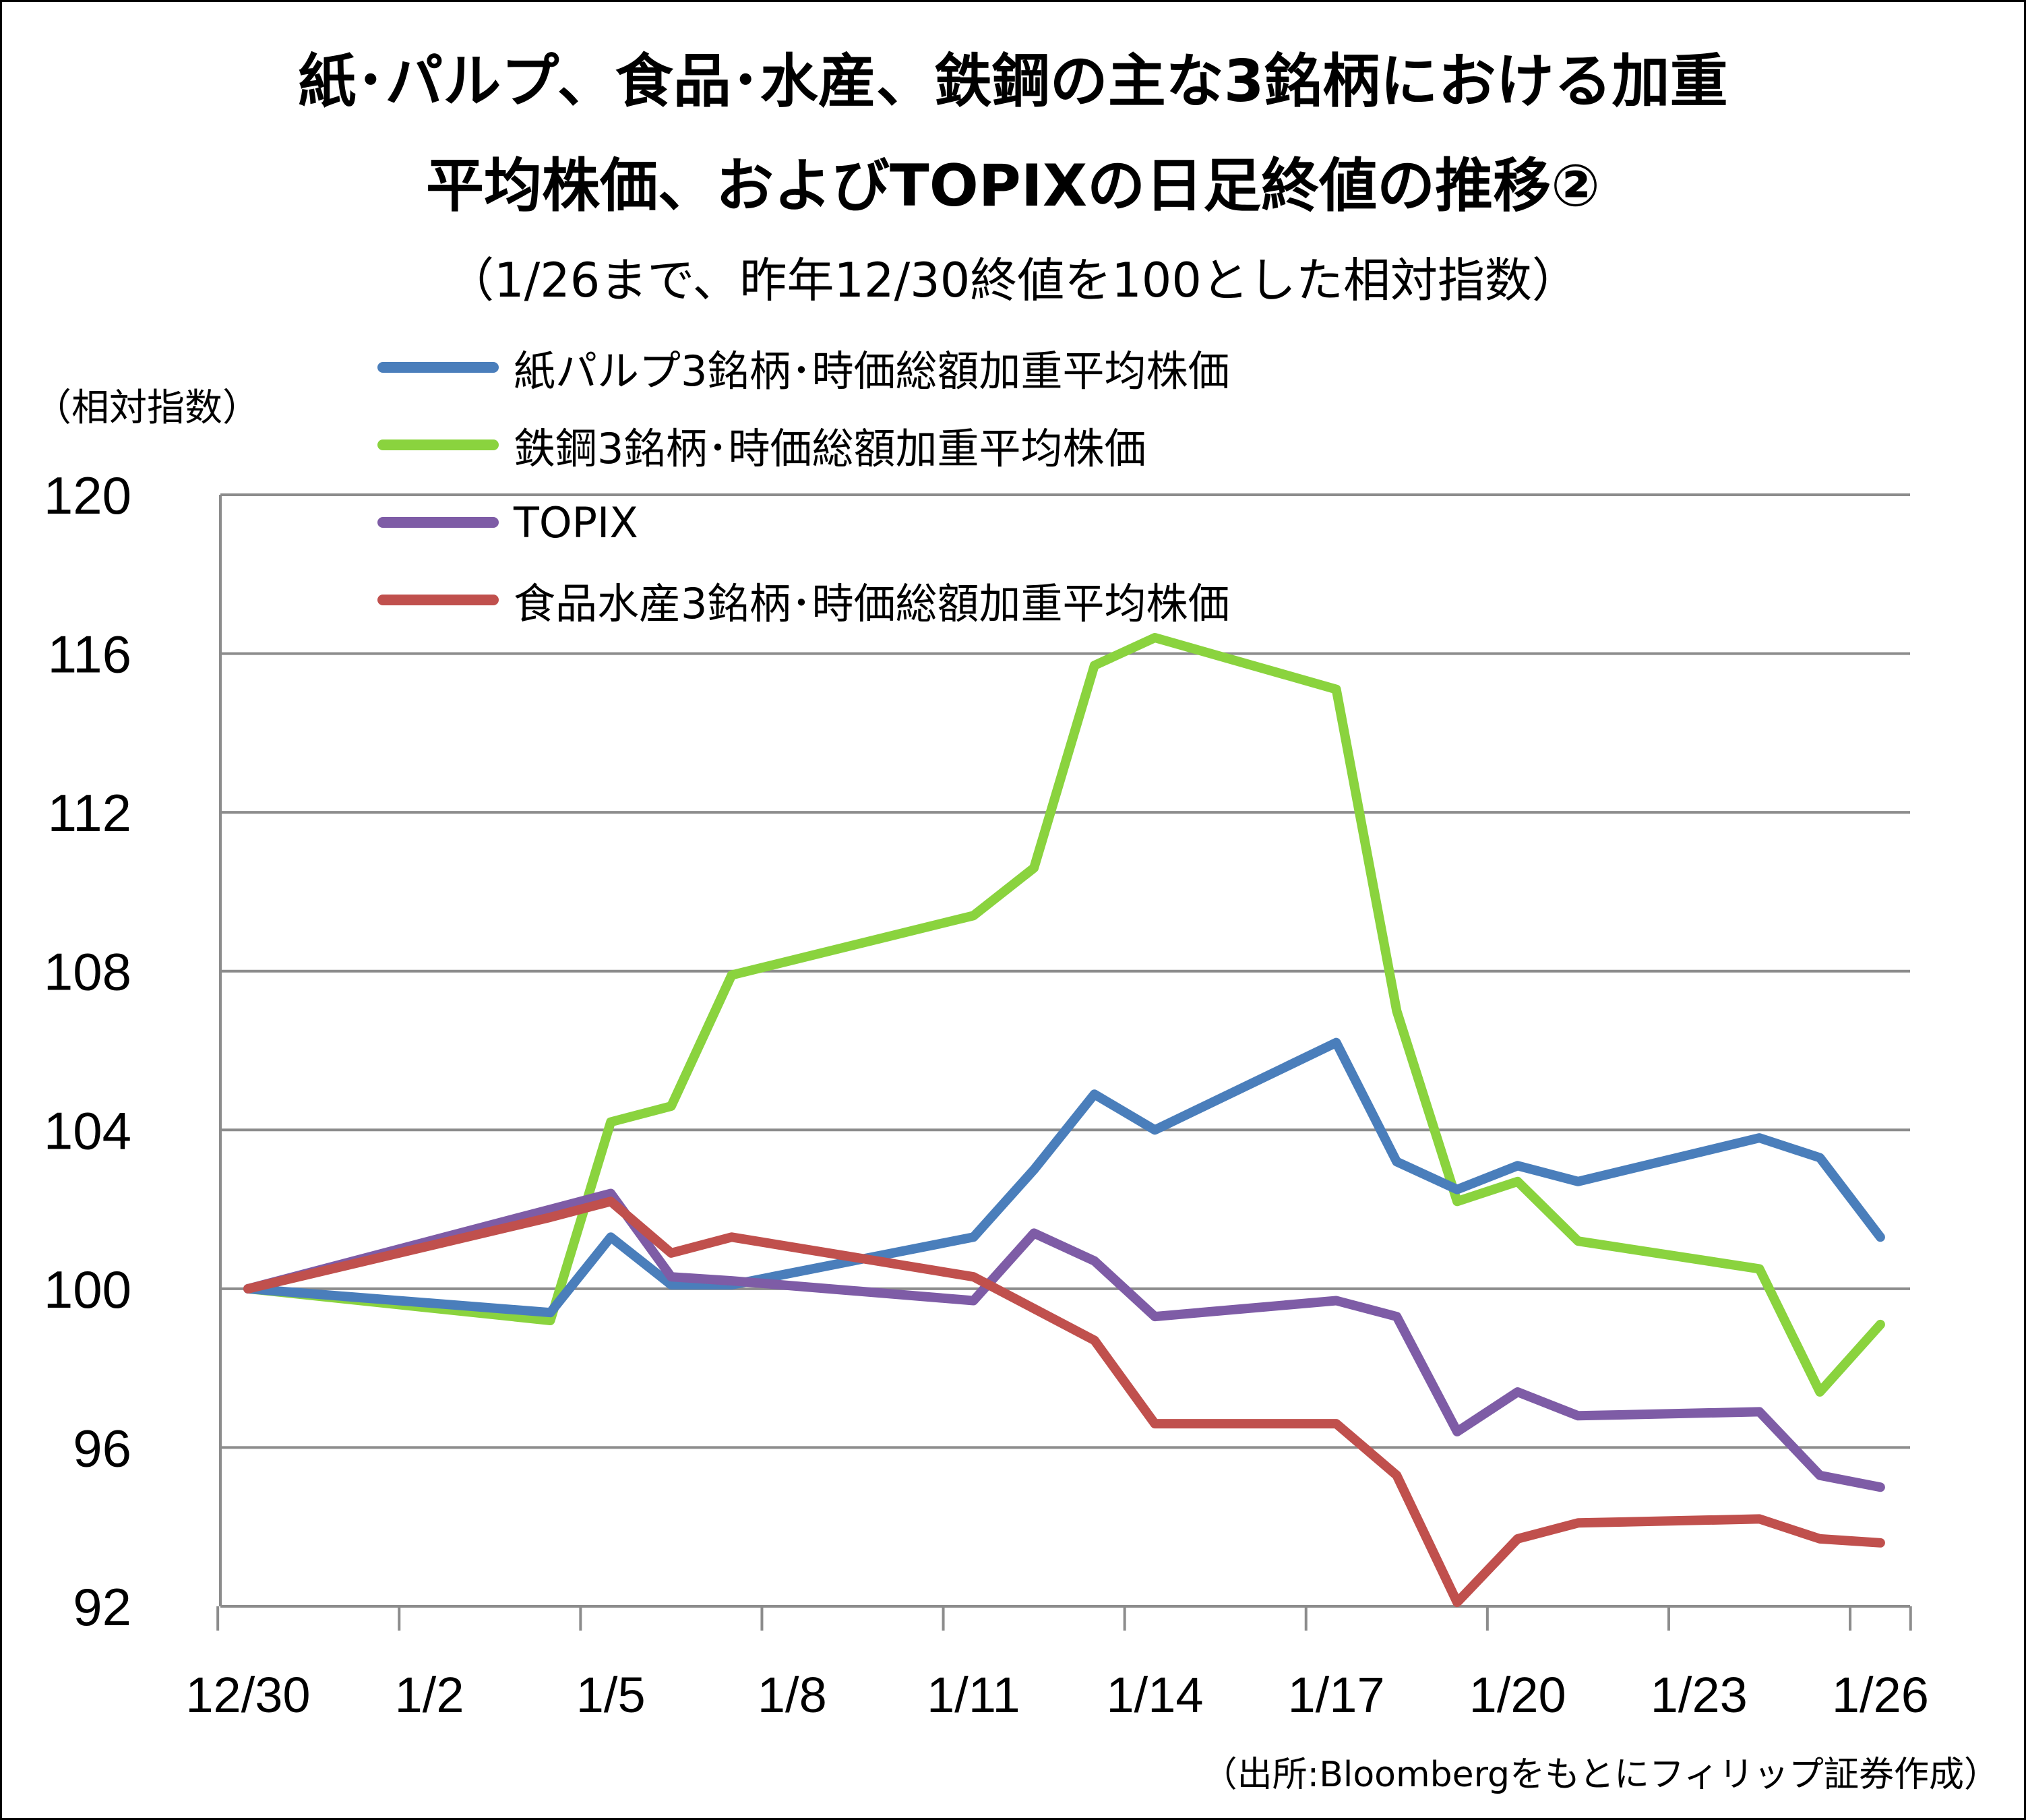  I want to click on y-axis-unit-label: （相対指数）, so click(147, 408).